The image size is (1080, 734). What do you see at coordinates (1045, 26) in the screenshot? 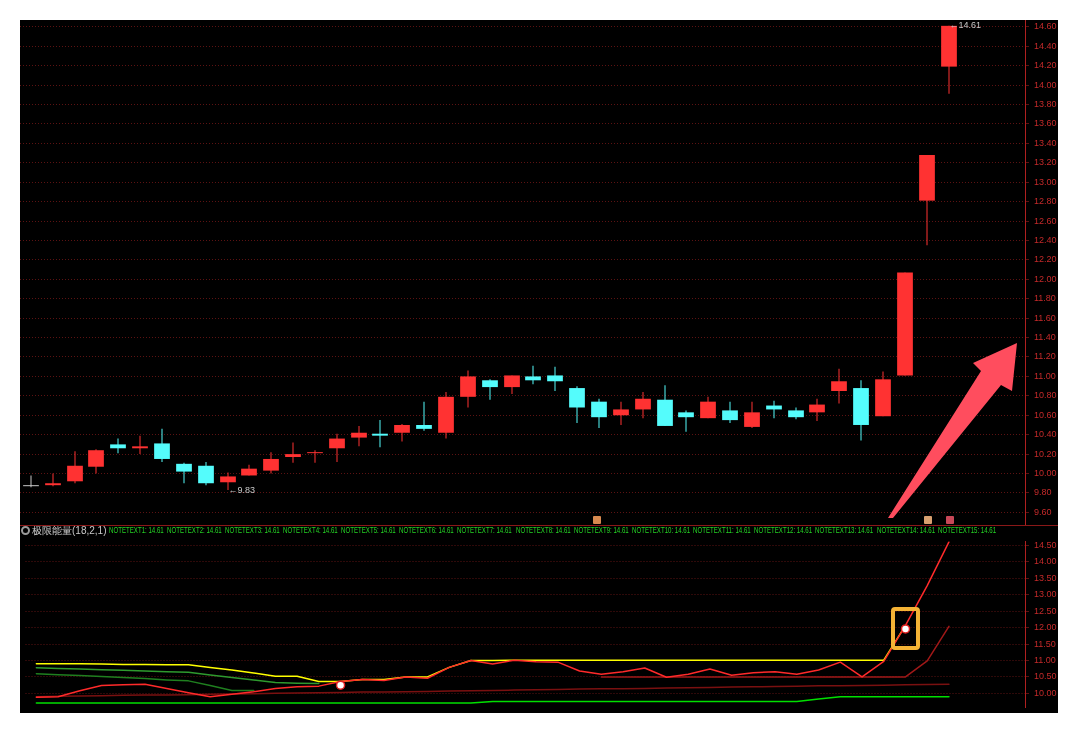
I see `y-tick-label: 14.60` at bounding box center [1045, 26].